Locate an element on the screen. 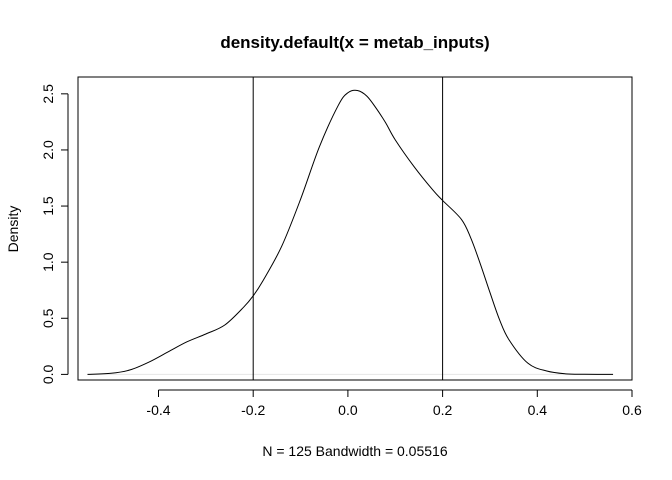 The height and width of the screenshot is (480, 672). x-tick-label: 0.2 is located at coordinates (443, 410).